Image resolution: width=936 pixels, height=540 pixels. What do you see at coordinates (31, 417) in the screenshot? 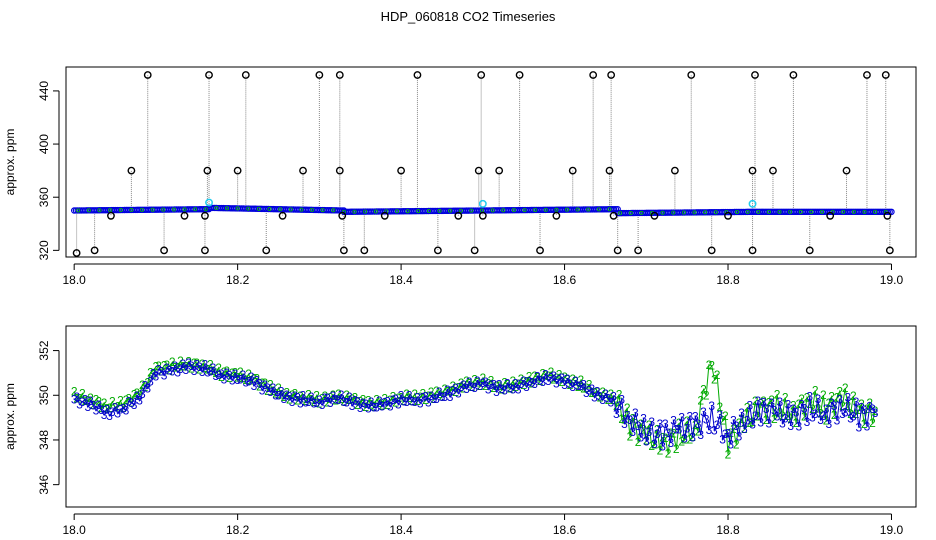
I see `y-axis: 346 348 350 352 approx. ppm` at bounding box center [31, 417].